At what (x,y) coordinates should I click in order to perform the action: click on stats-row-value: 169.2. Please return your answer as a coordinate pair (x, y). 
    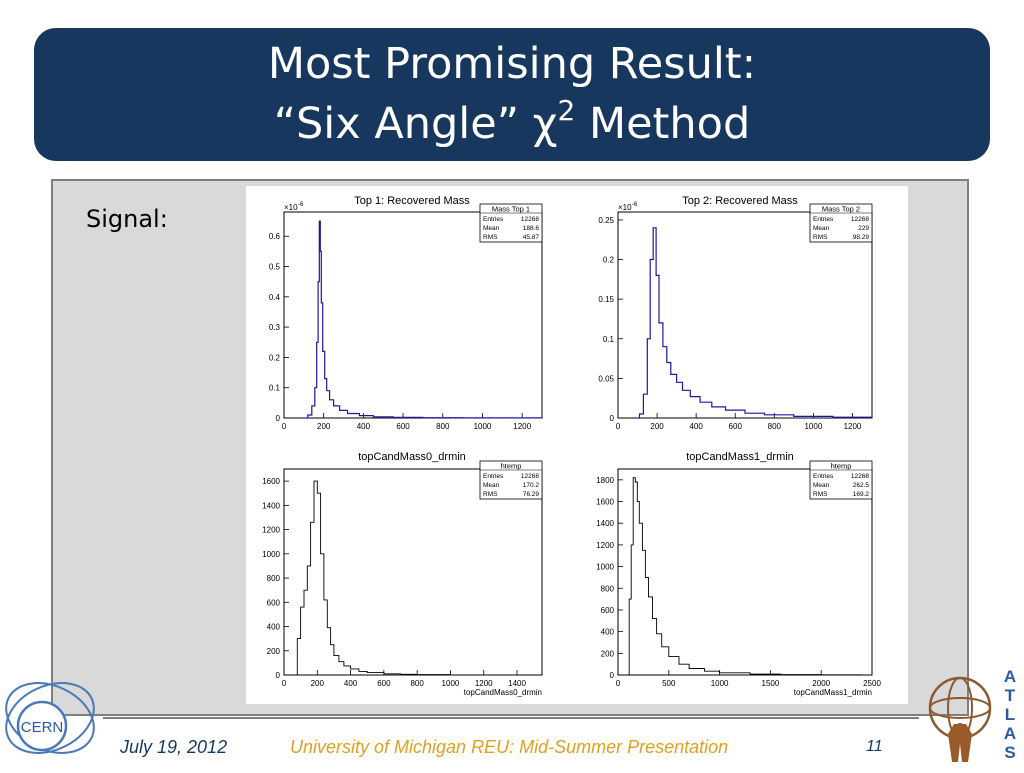
    Looking at the image, I should click on (861, 494).